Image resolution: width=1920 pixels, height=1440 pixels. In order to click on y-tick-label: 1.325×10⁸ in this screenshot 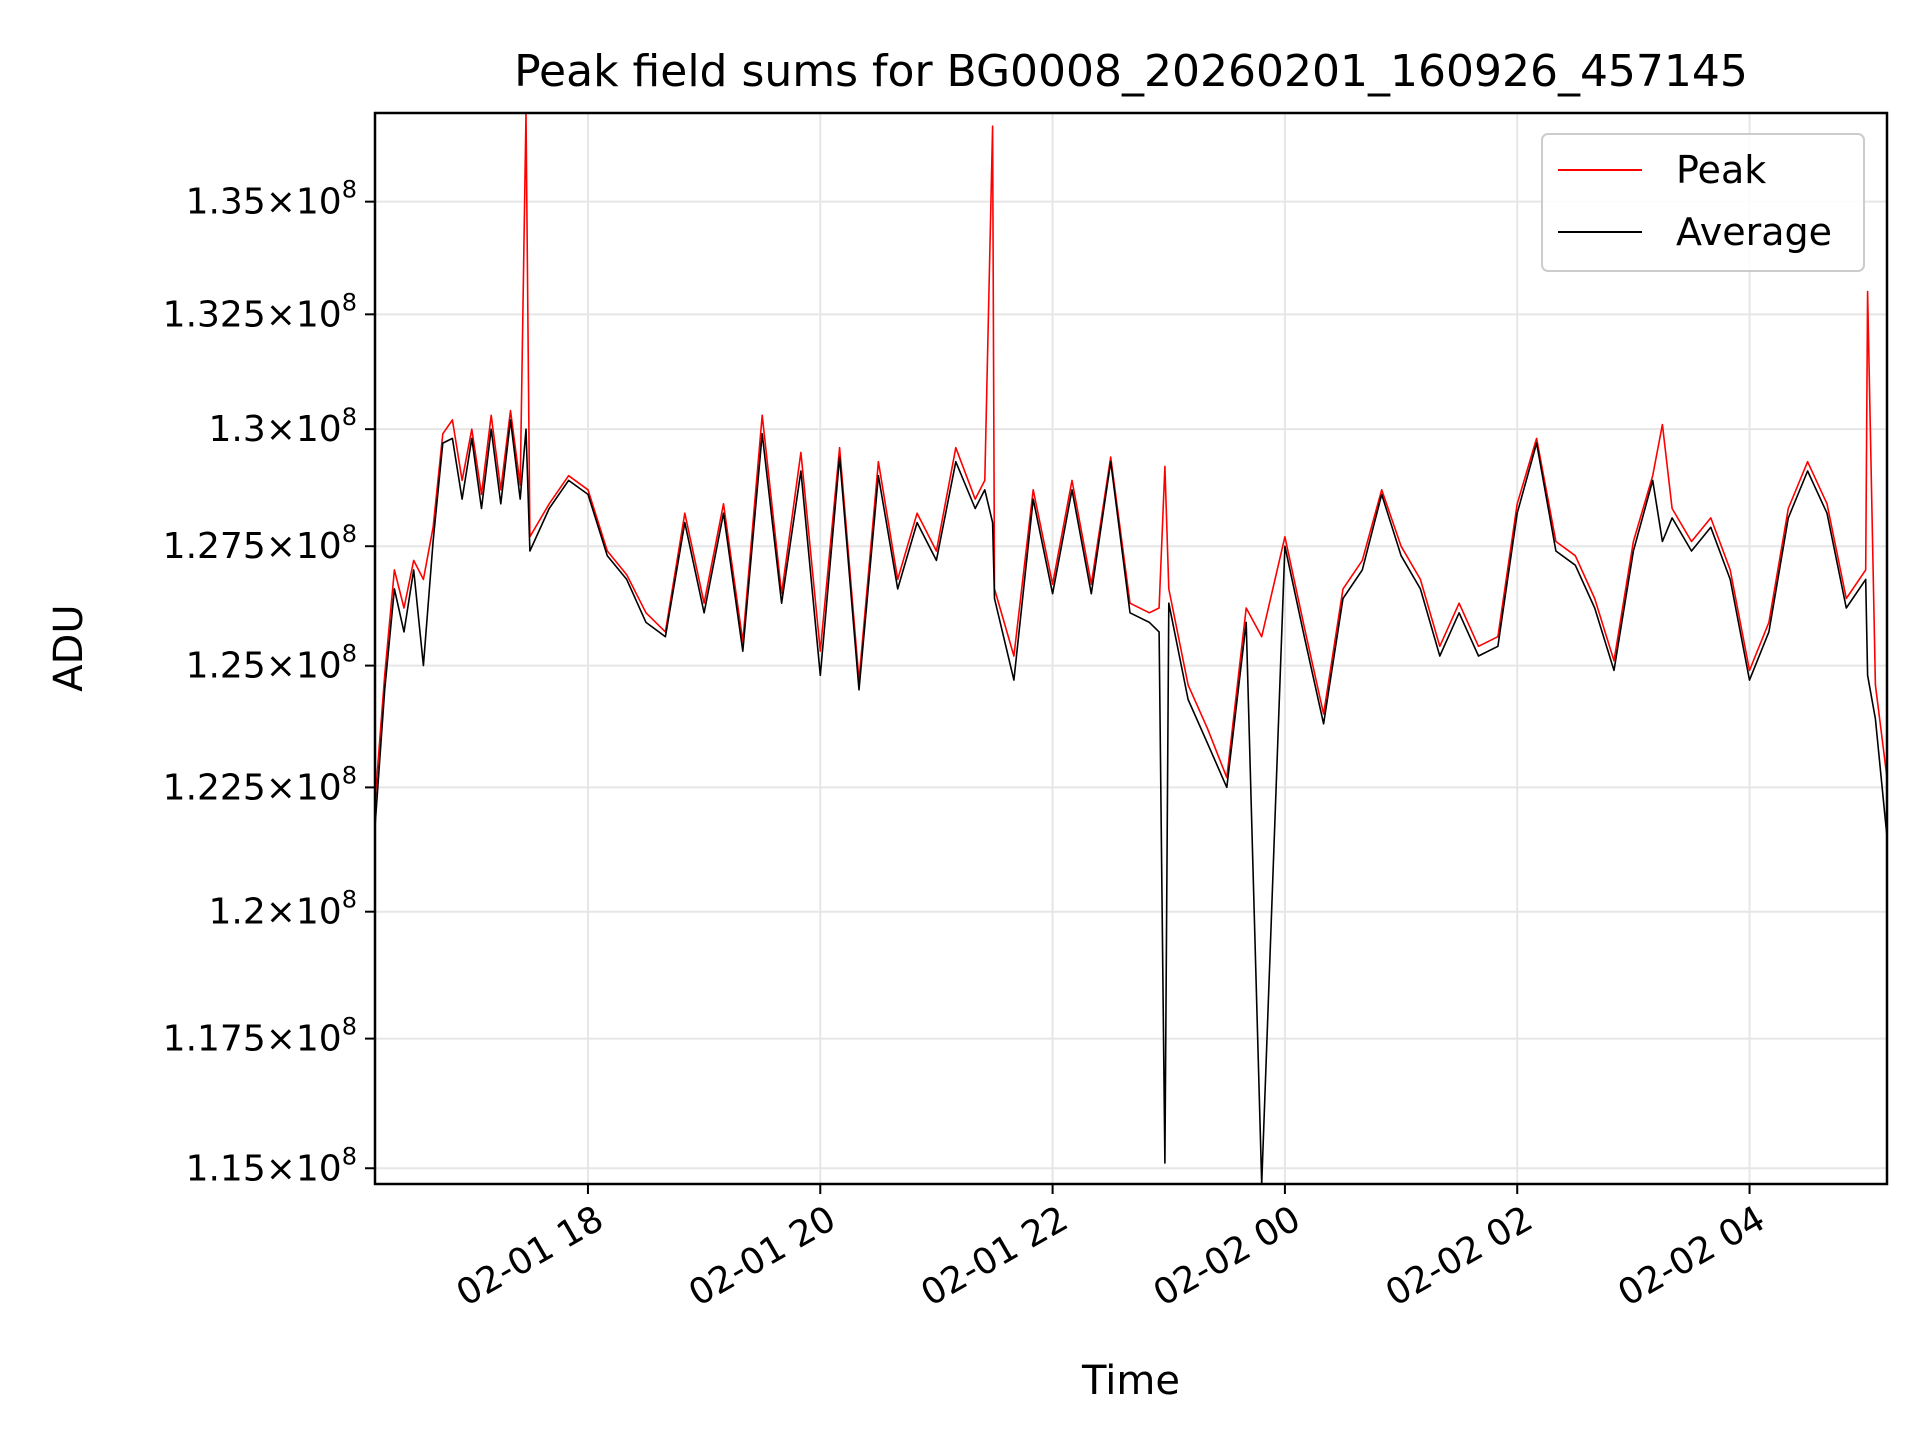, I will do `click(260, 311)`.